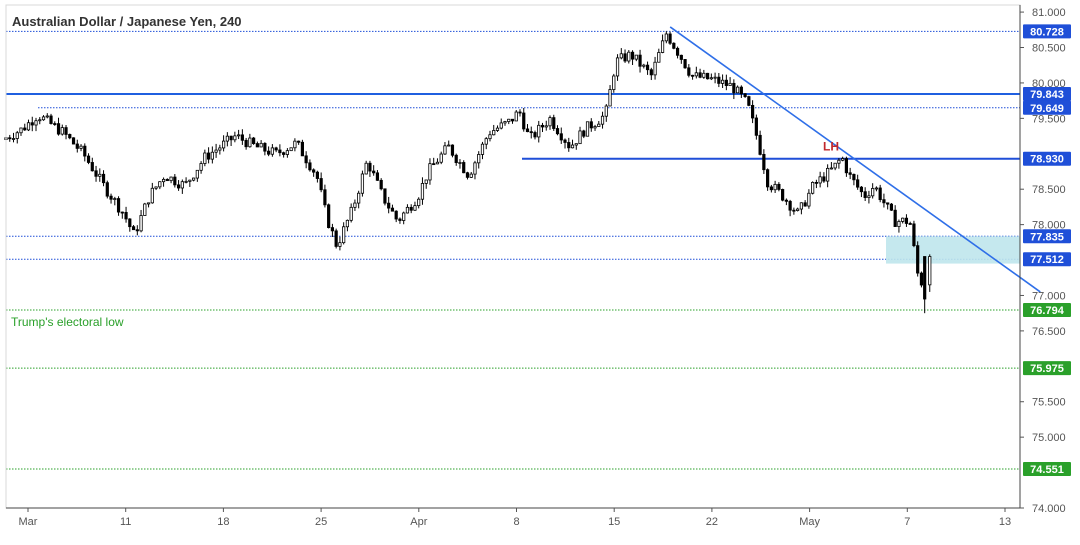 The image size is (1080, 545). I want to click on time-tick-label: May, so click(809, 522).